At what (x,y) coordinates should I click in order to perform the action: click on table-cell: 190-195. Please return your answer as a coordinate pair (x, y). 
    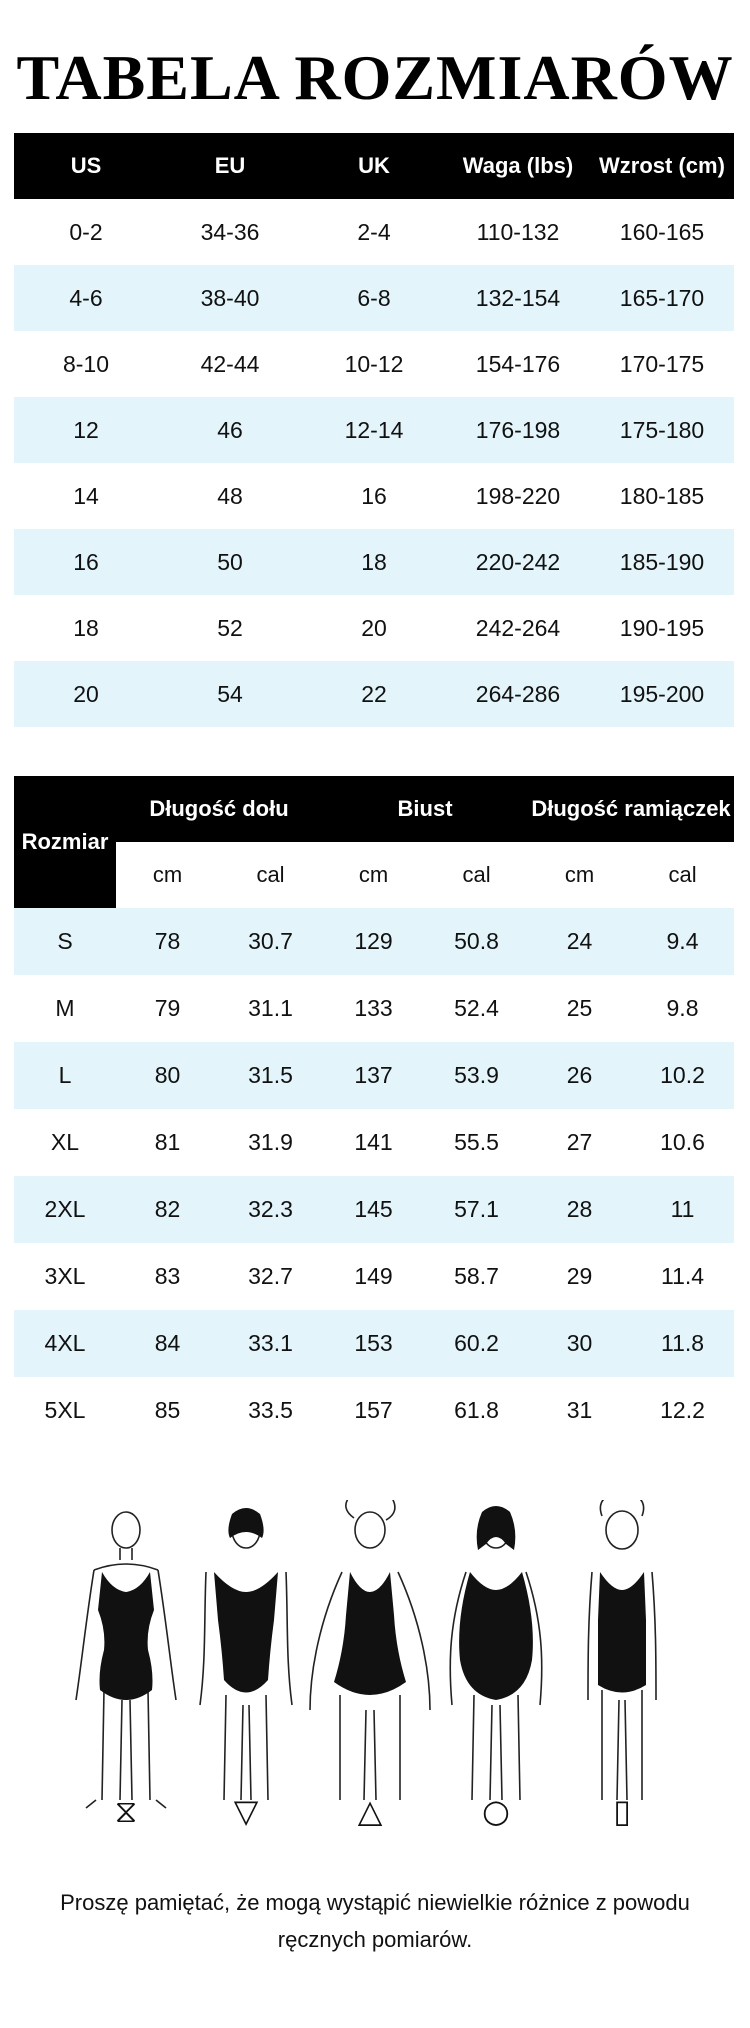
    Looking at the image, I should click on (662, 627).